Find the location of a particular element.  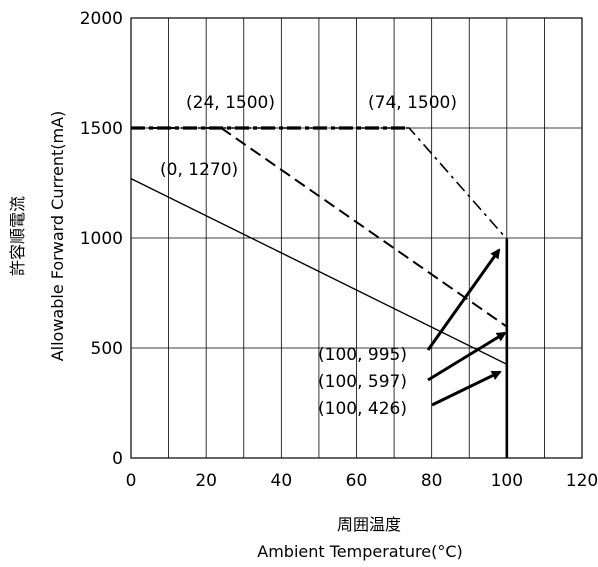

x-tick-label: 80 is located at coordinates (432, 481).